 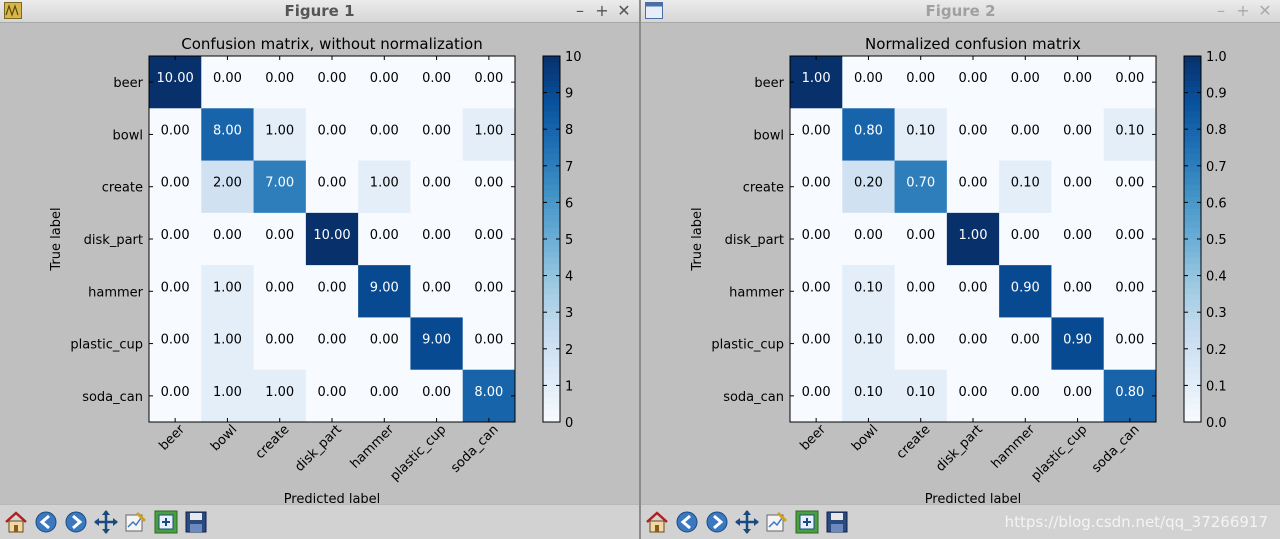 What do you see at coordinates (1014, 447) in the screenshot?
I see `x-tick-label: hammer` at bounding box center [1014, 447].